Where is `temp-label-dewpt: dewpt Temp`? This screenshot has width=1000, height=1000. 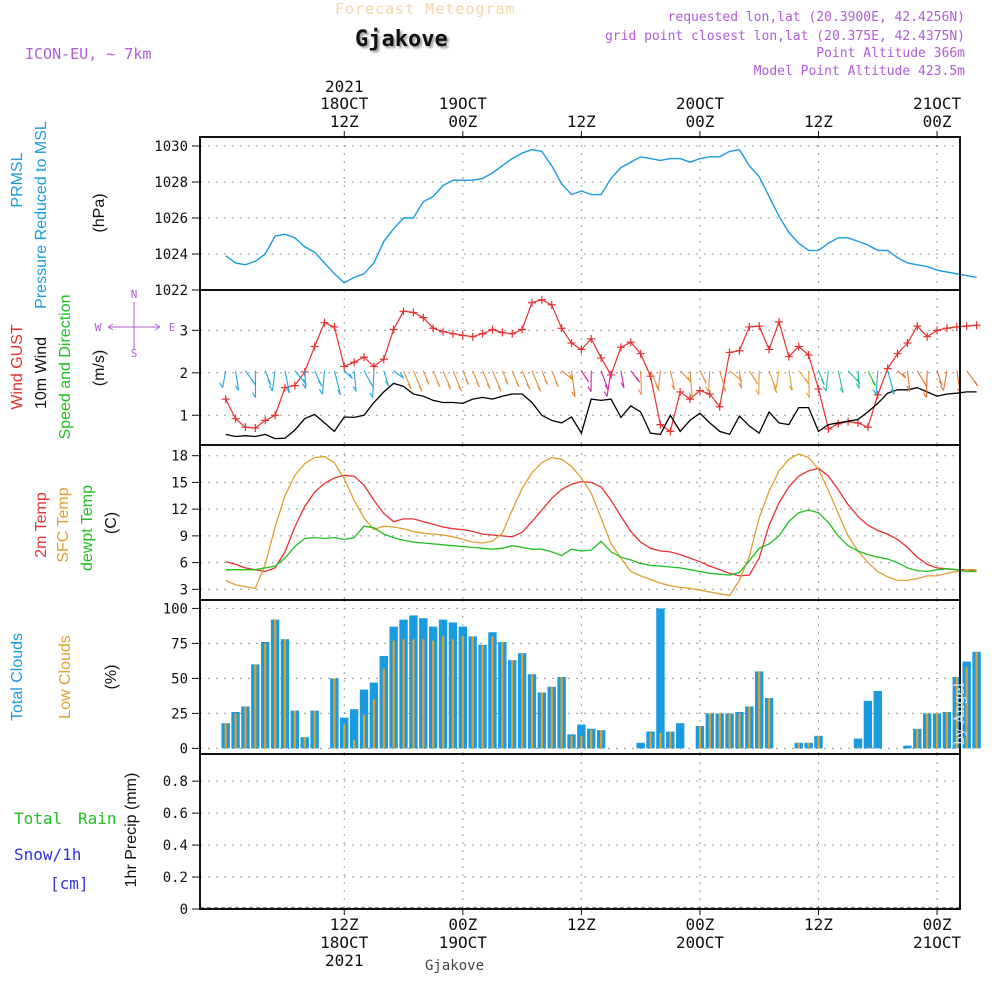 temp-label-dewpt: dewpt Temp is located at coordinates (87, 528).